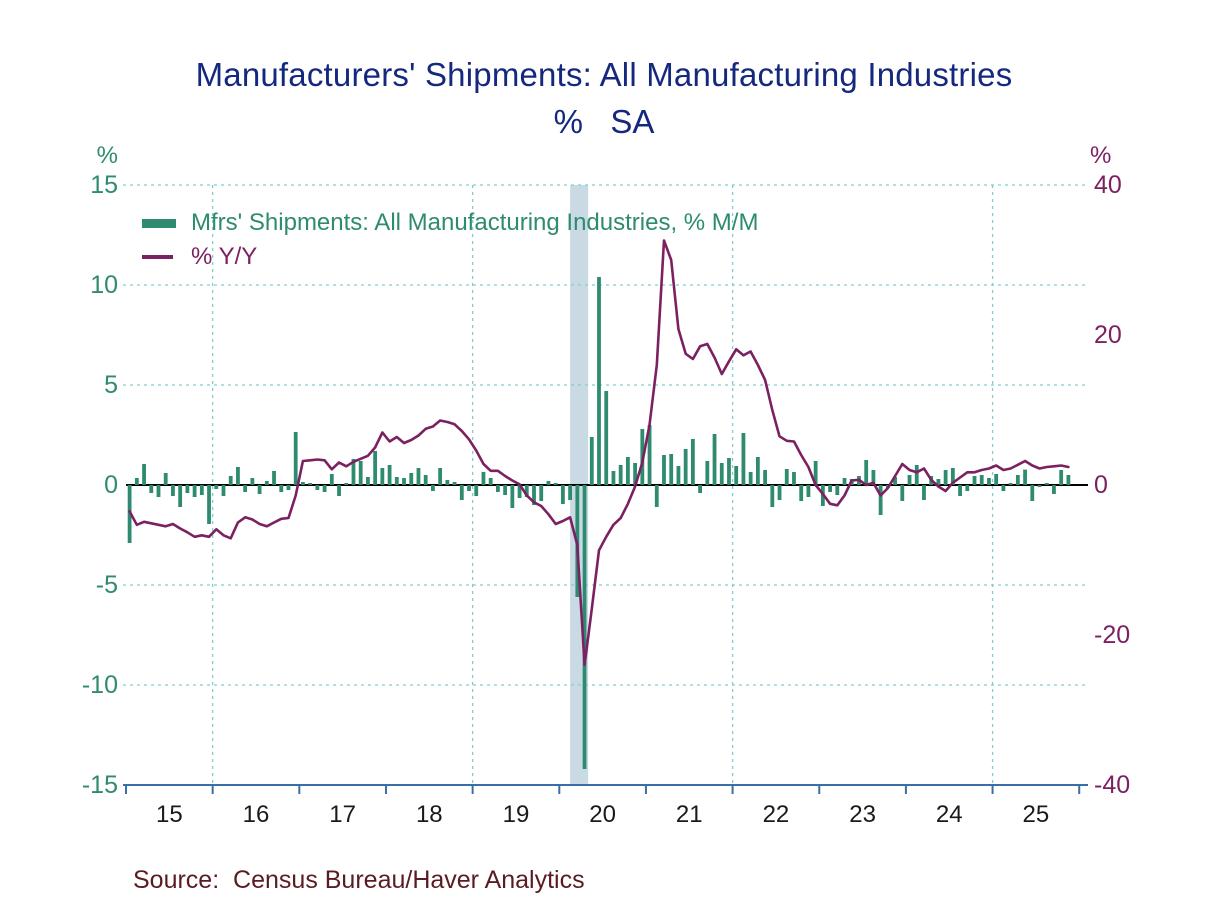 The height and width of the screenshot is (906, 1208). What do you see at coordinates (429, 814) in the screenshot?
I see `svg-text: 18` at bounding box center [429, 814].